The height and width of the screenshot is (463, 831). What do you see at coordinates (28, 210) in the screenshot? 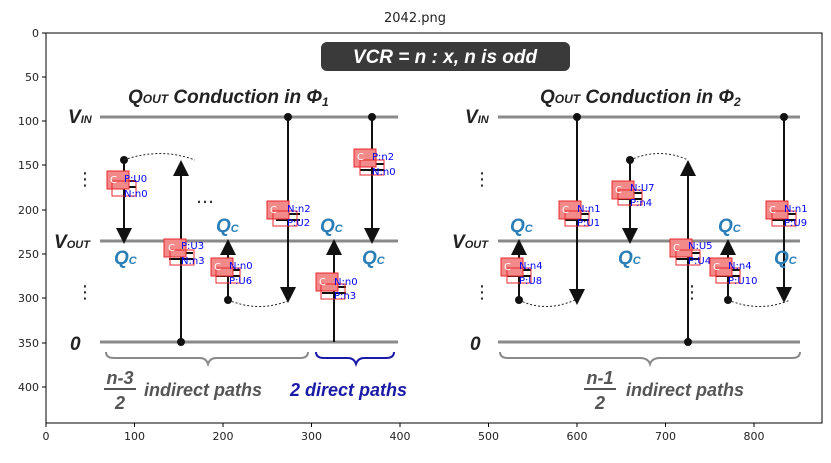
I see `y-tick-label: 200` at bounding box center [28, 210].